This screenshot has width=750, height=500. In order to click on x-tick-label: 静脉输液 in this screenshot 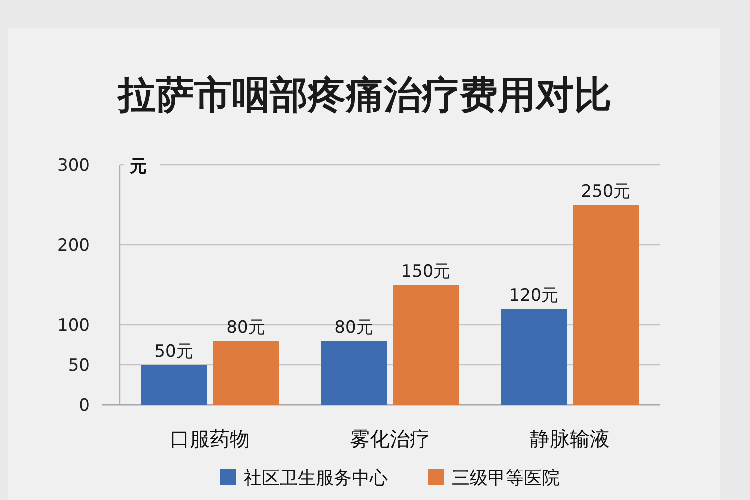, I will do `click(570, 439)`.